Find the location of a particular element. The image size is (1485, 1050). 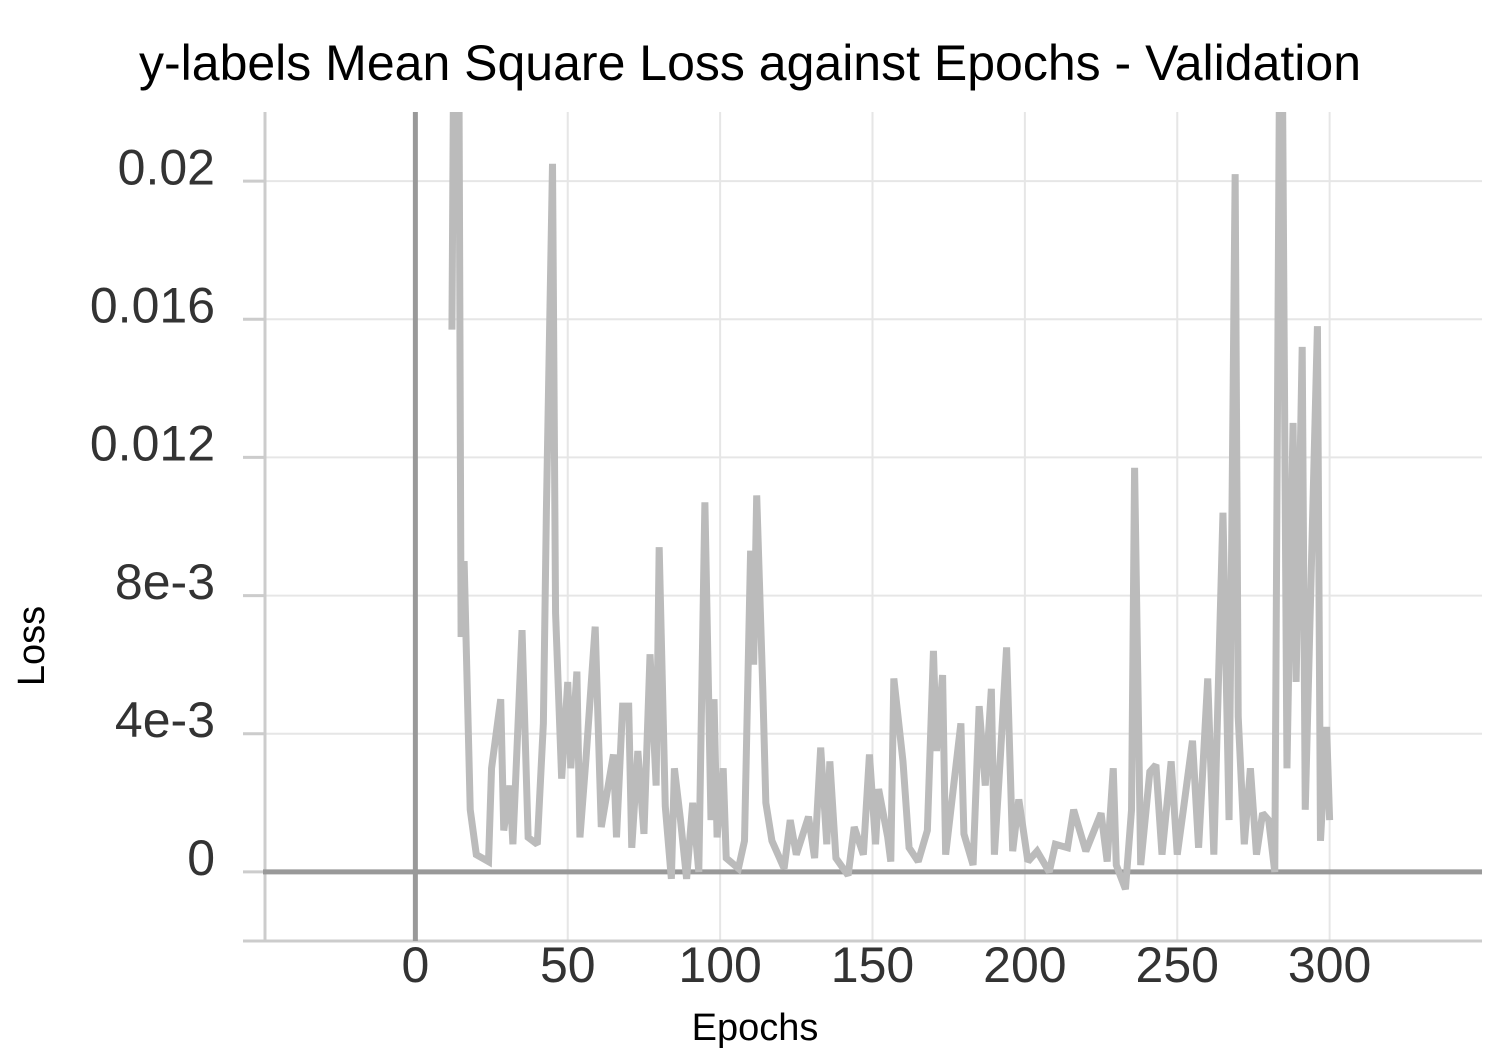

y-axis-label: Loss is located at coordinates (32, 646).